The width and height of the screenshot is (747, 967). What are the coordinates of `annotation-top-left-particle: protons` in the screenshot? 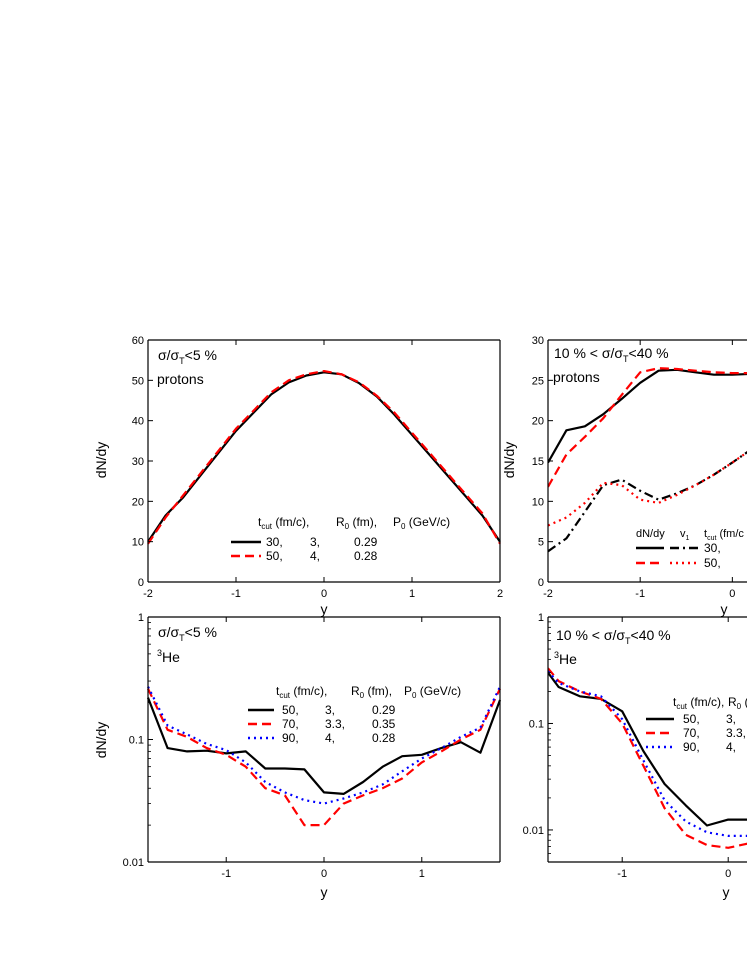 It's located at (180, 379).